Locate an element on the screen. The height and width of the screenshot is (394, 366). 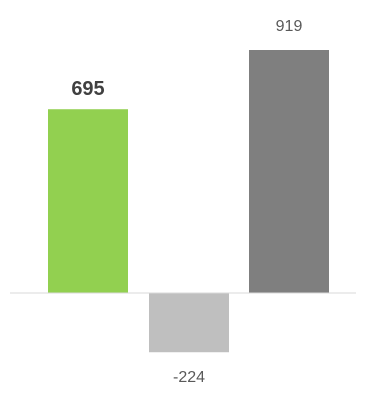
data-label-1: 695 is located at coordinates (87, 89).